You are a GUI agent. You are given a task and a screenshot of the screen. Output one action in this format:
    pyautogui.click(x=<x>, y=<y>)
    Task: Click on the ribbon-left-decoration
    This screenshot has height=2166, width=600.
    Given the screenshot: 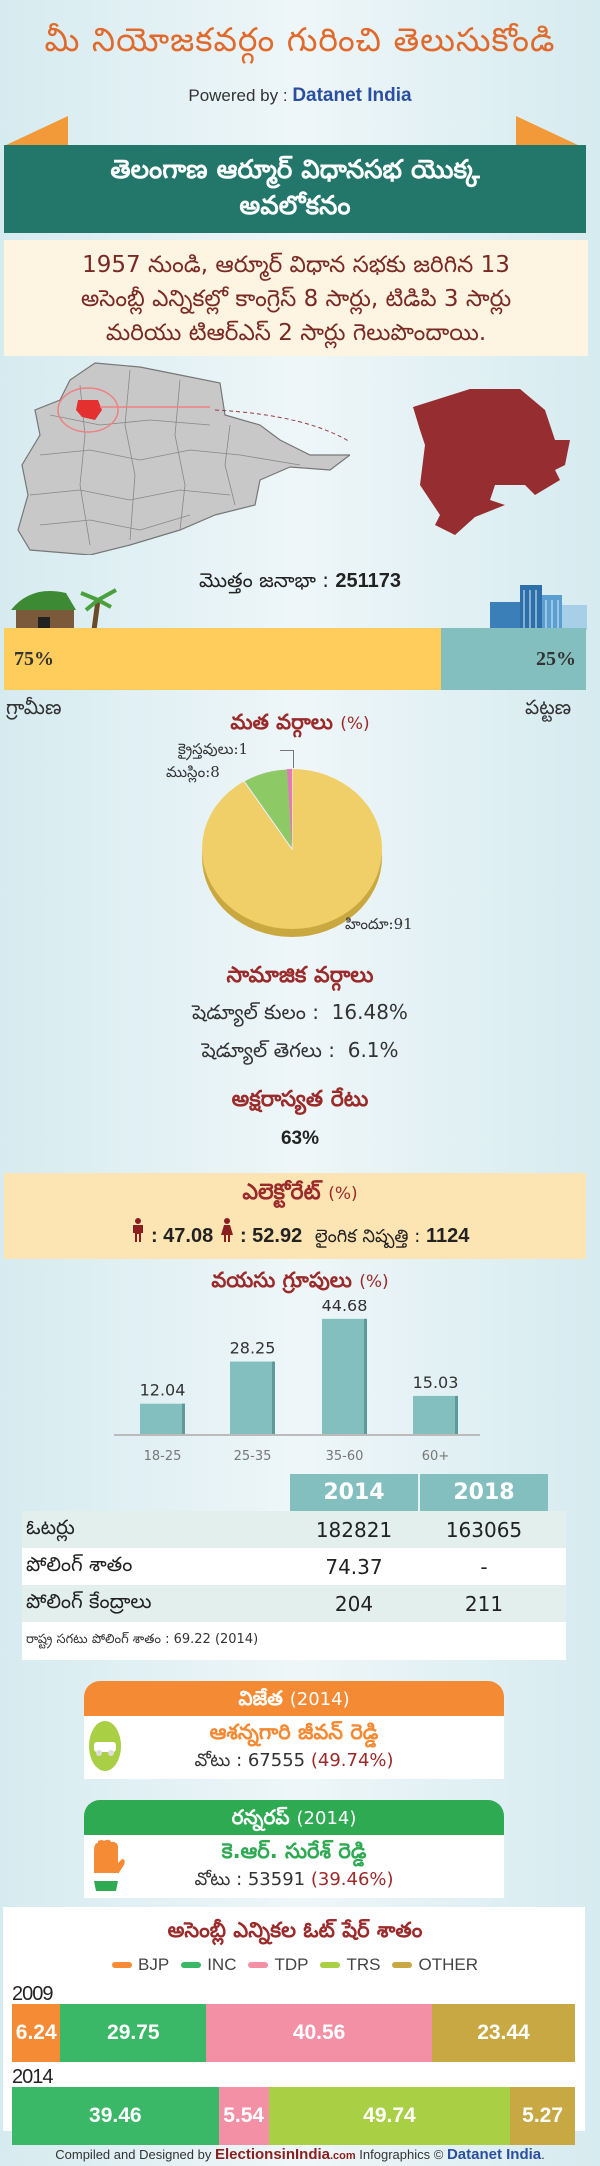 What is the action you would take?
    pyautogui.click(x=36, y=131)
    